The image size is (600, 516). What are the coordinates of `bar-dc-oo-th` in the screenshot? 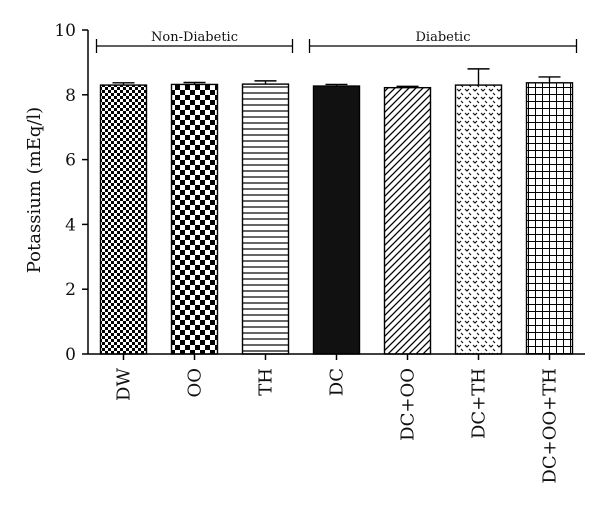 It's located at (549, 218).